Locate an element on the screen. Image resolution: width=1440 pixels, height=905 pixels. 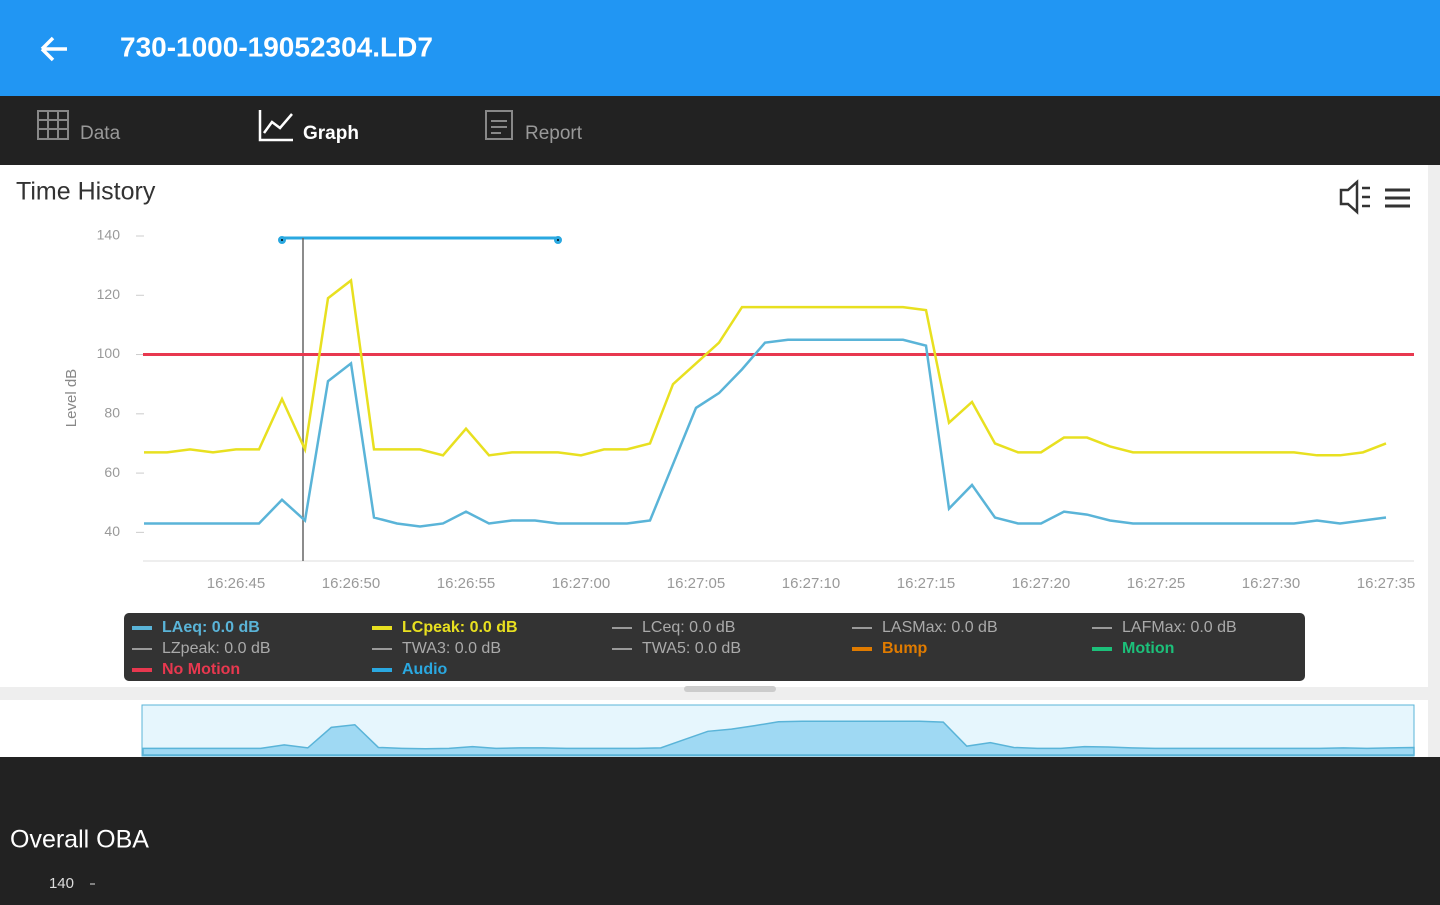
menu-button is located at coordinates (1397, 198).